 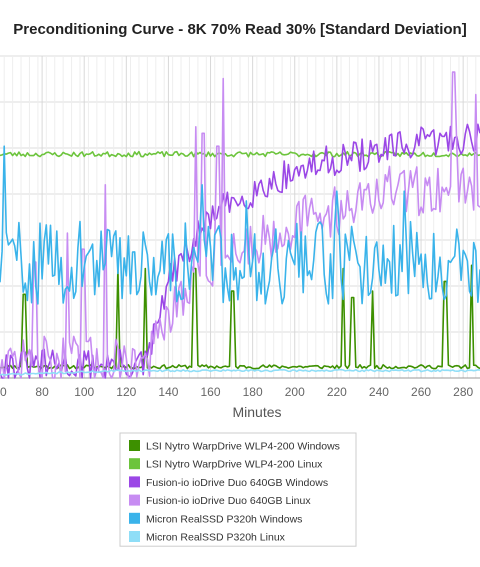 What do you see at coordinates (216, 538) in the screenshot?
I see `legend-label: Micron RealSSD P320h Linux` at bounding box center [216, 538].